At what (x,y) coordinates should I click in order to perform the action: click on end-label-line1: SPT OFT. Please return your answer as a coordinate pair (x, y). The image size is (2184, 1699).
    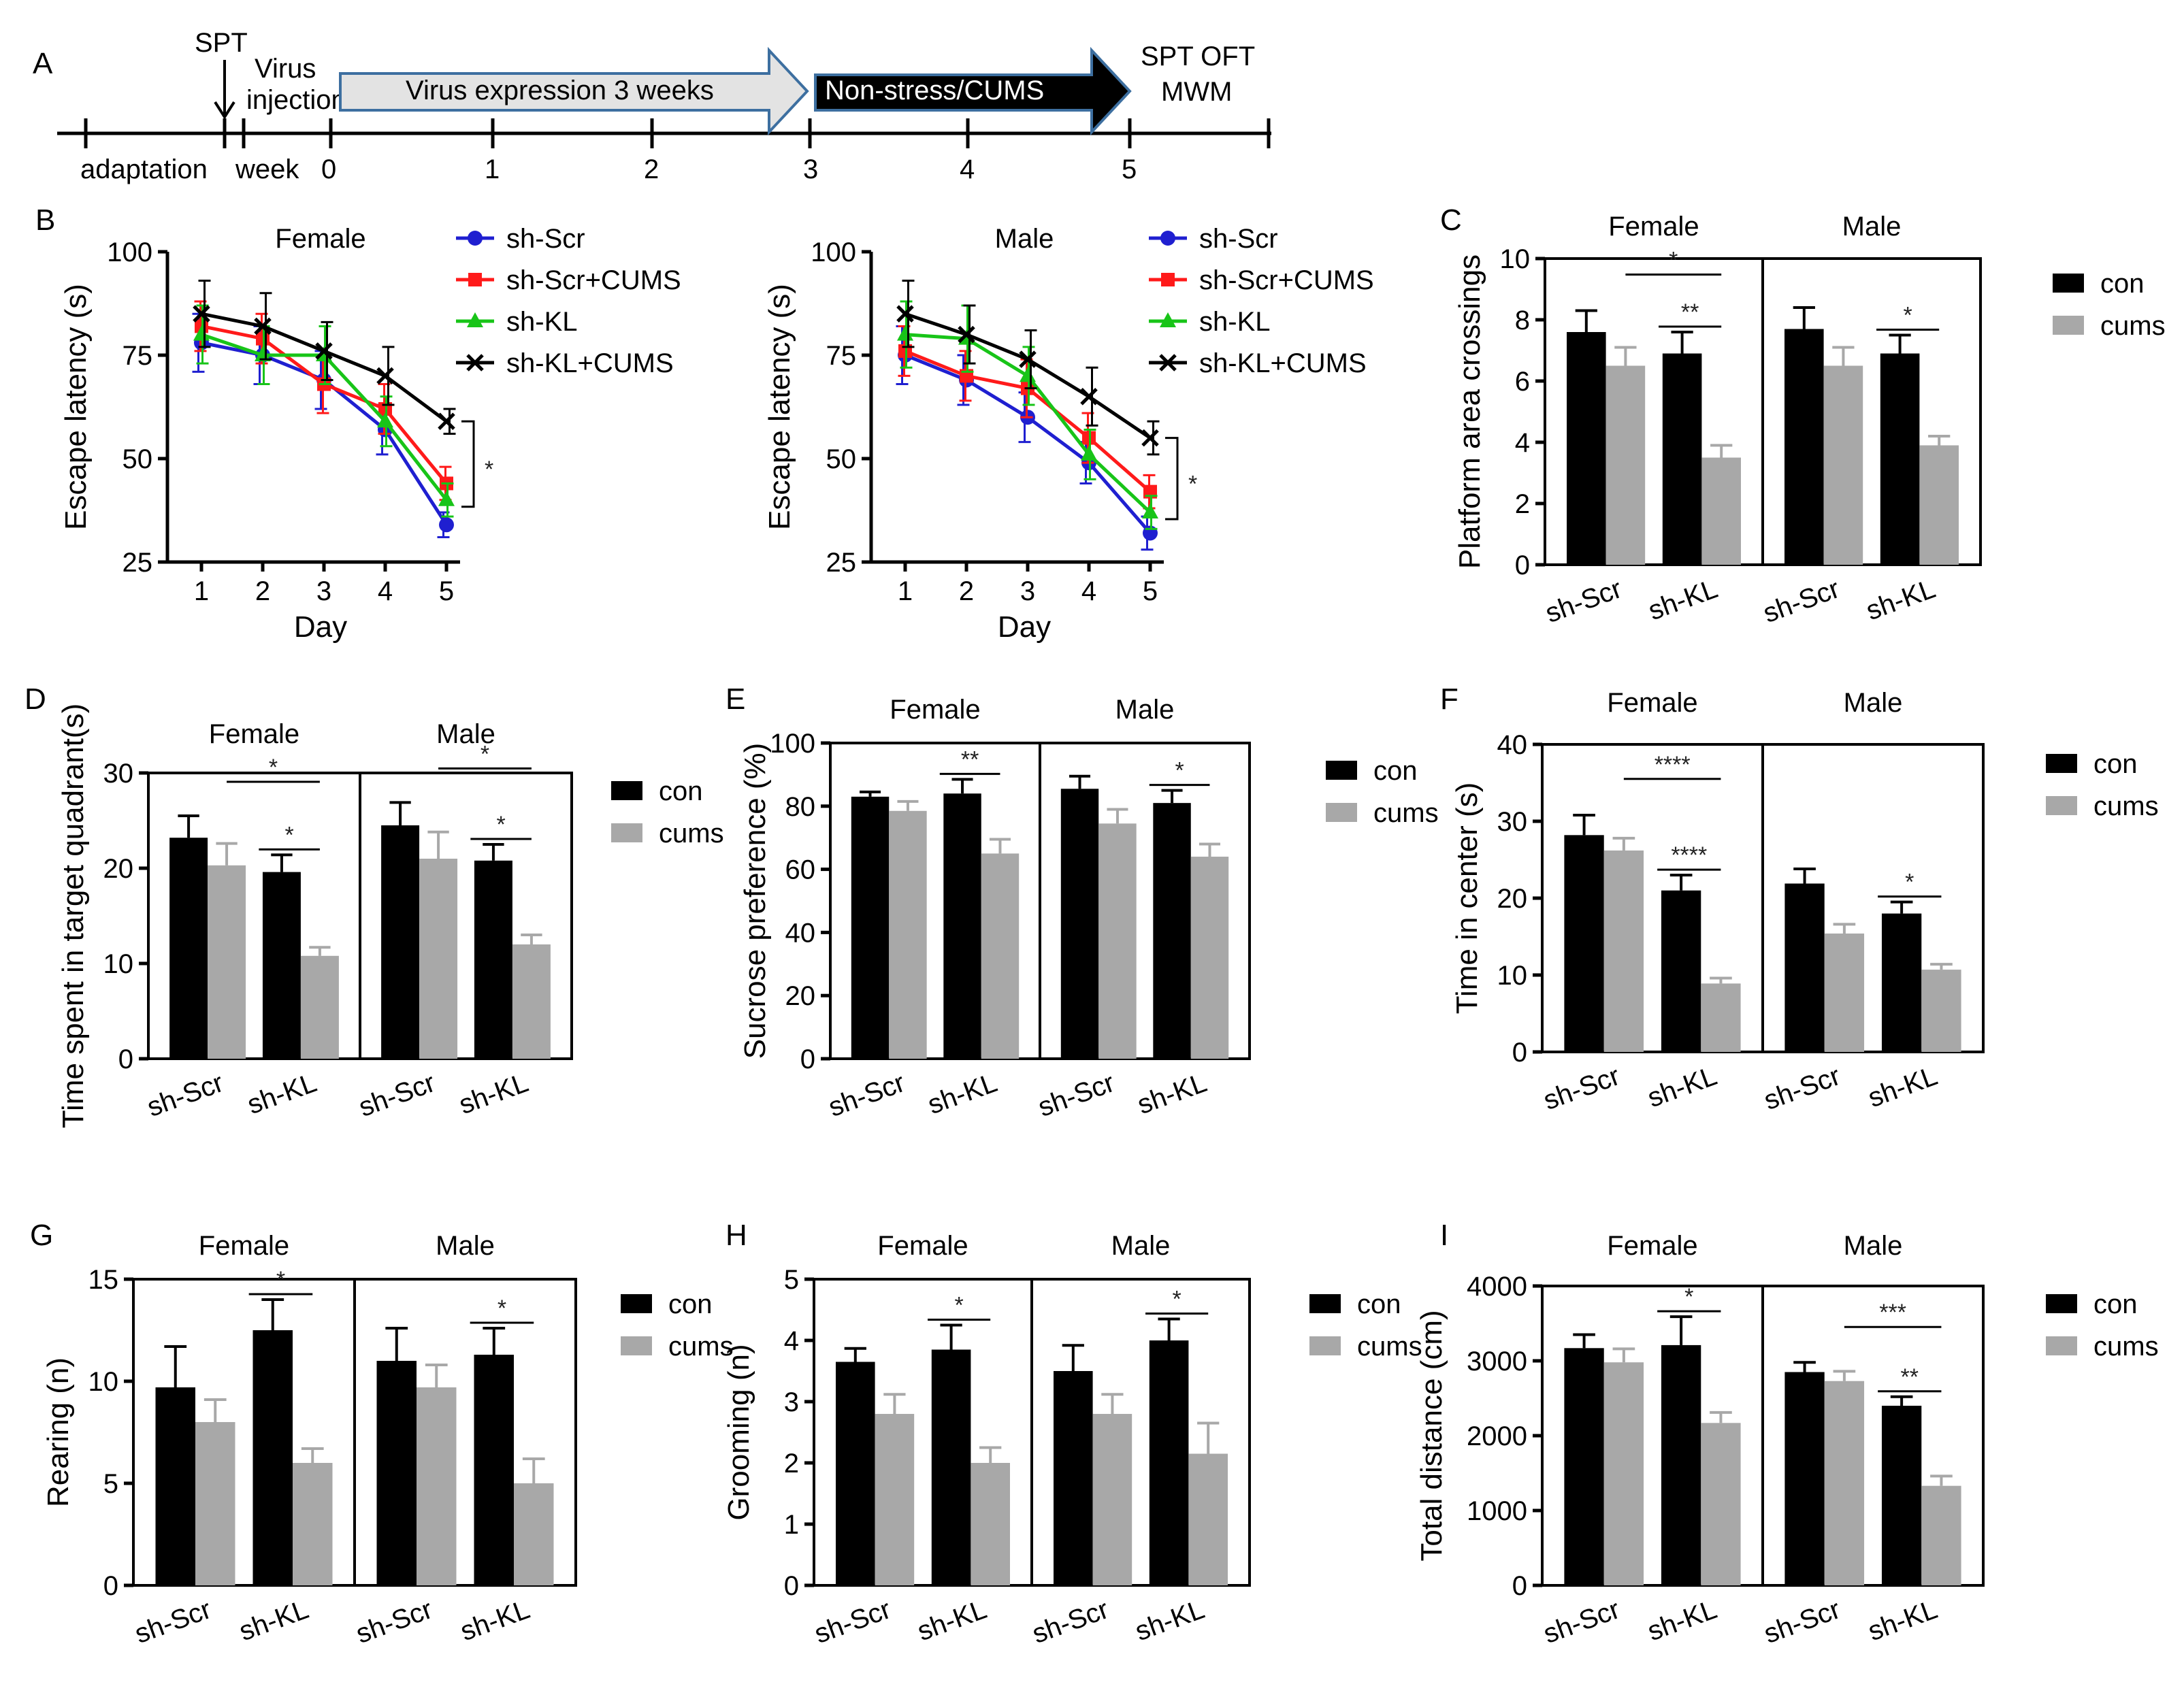
    Looking at the image, I should click on (1198, 56).